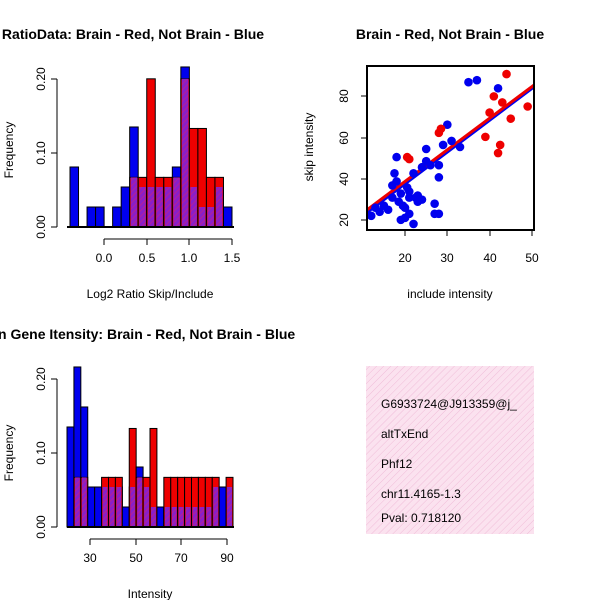 This screenshot has height=600, width=600. What do you see at coordinates (133, 34) in the screenshot?
I see `ratio-histogram-title: RatioData: Brain - Red, Not Brain - Blue` at bounding box center [133, 34].